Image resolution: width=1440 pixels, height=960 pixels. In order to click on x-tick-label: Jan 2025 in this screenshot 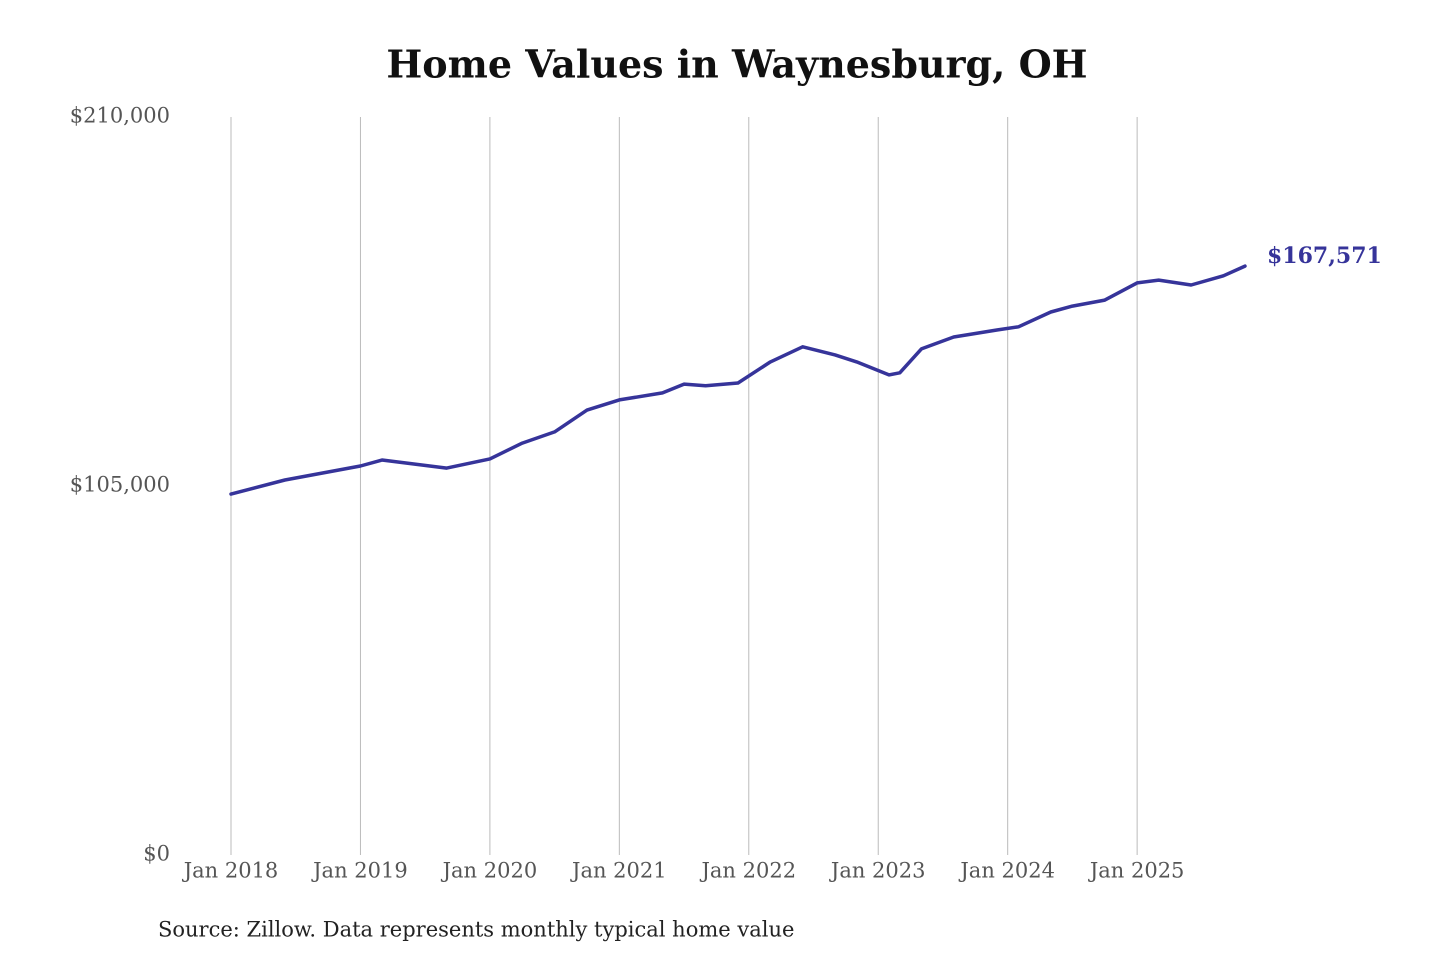, I will do `click(1136, 871)`.